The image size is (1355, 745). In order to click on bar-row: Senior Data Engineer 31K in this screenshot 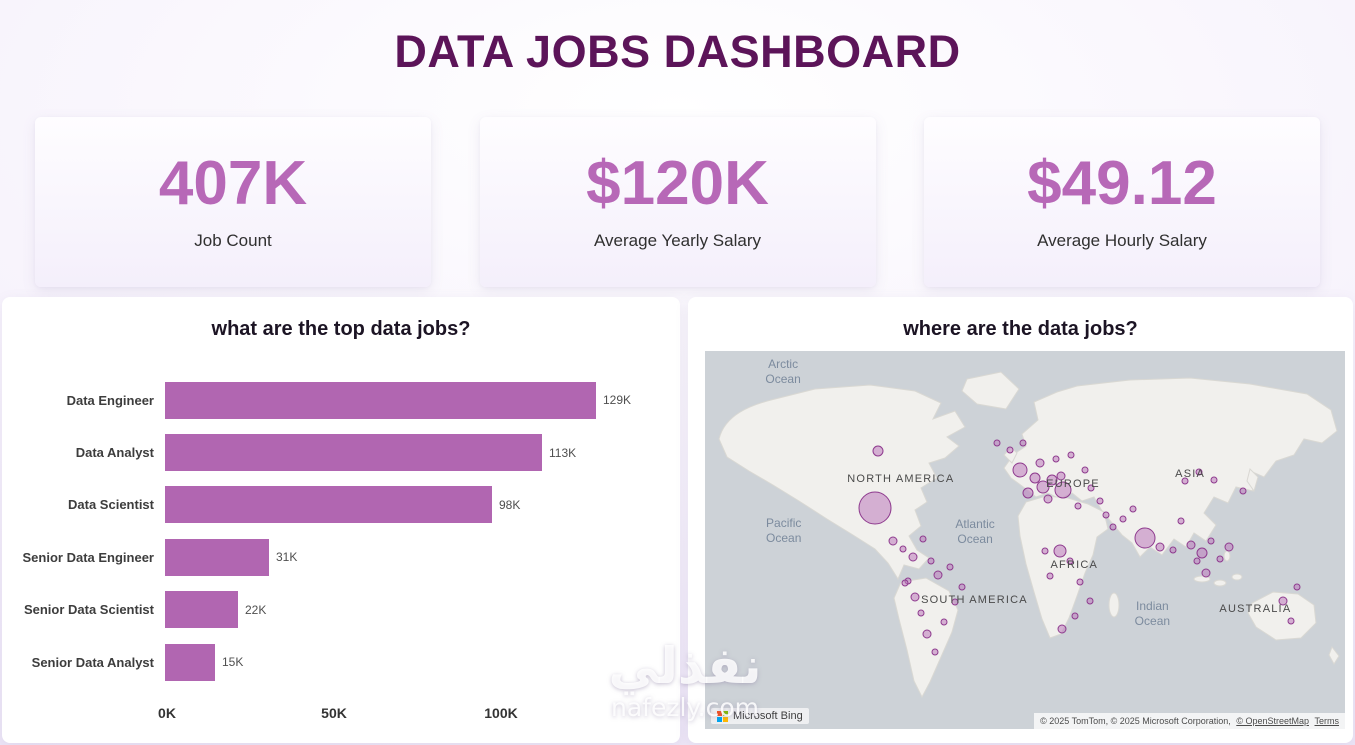, I will do `click(341, 557)`.